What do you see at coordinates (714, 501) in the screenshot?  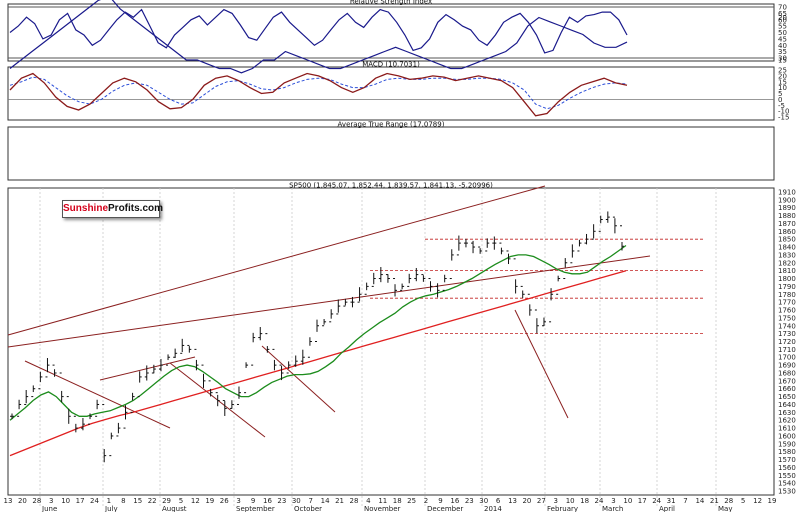 I see `x-day-label-50: 21` at bounding box center [714, 501].